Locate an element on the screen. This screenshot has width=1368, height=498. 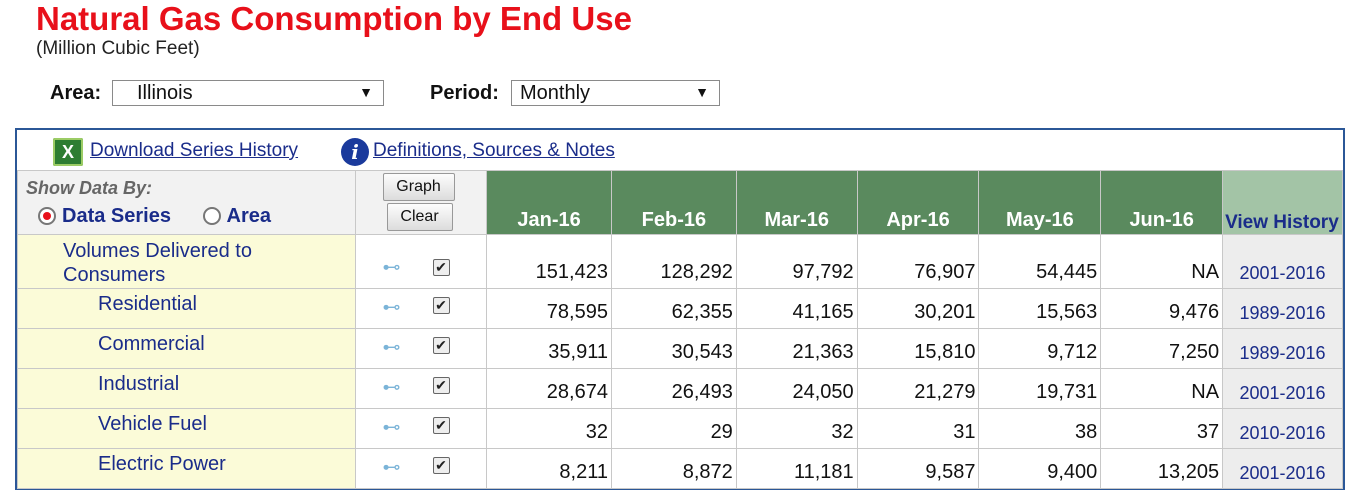
value-cell: 9,476 is located at coordinates (1162, 308).